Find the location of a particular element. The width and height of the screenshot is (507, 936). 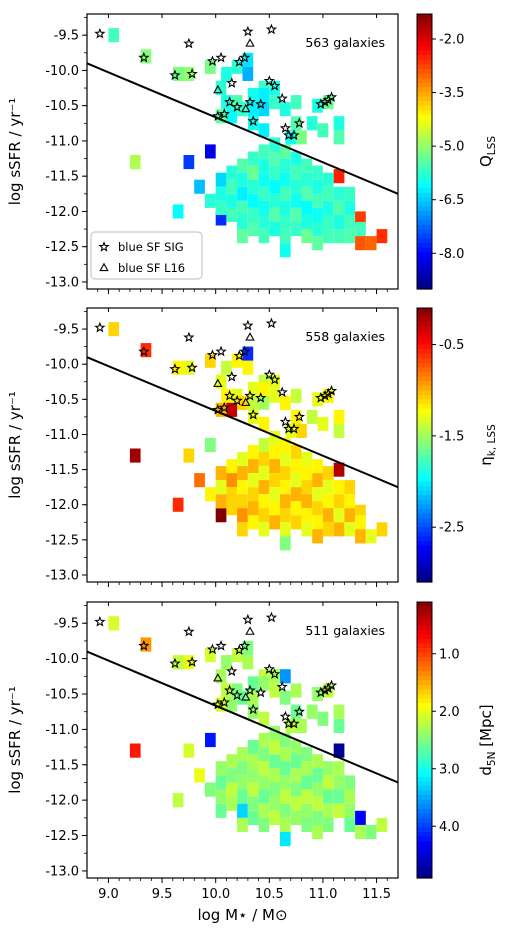

y-tick-label-7: -13.0 is located at coordinates (62, 871).